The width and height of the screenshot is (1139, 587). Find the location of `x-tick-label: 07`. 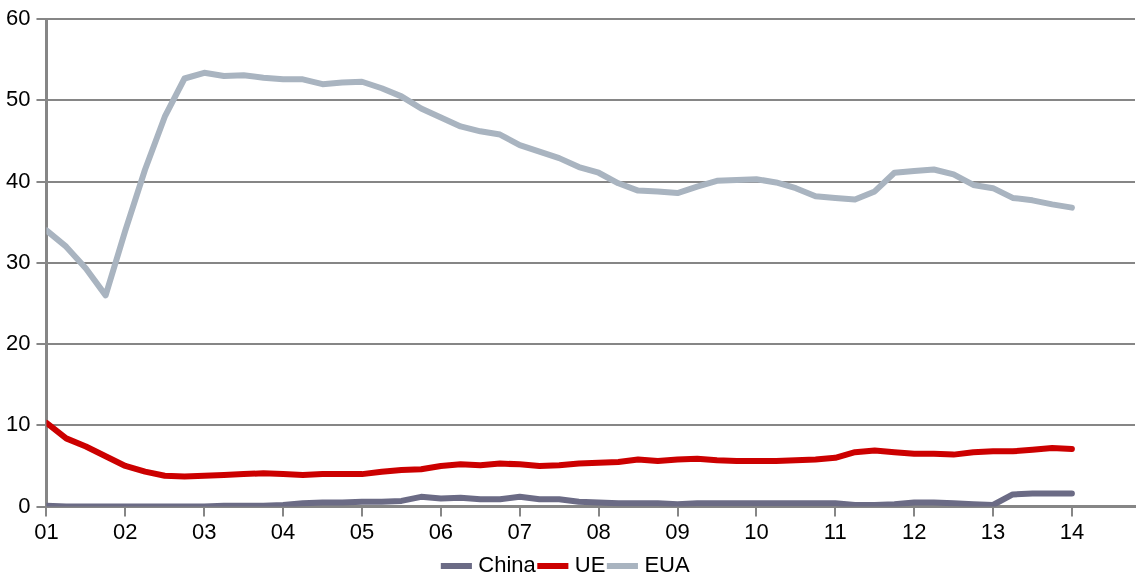

x-tick-label: 07 is located at coordinates (519, 531).